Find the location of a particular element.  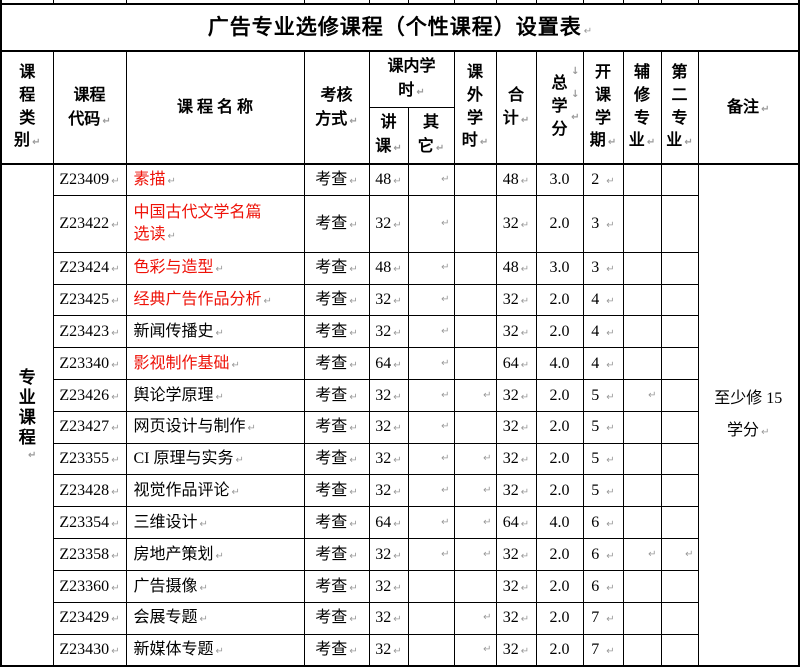

line-break-mark-icon: ↓ is located at coordinates (575, 71).